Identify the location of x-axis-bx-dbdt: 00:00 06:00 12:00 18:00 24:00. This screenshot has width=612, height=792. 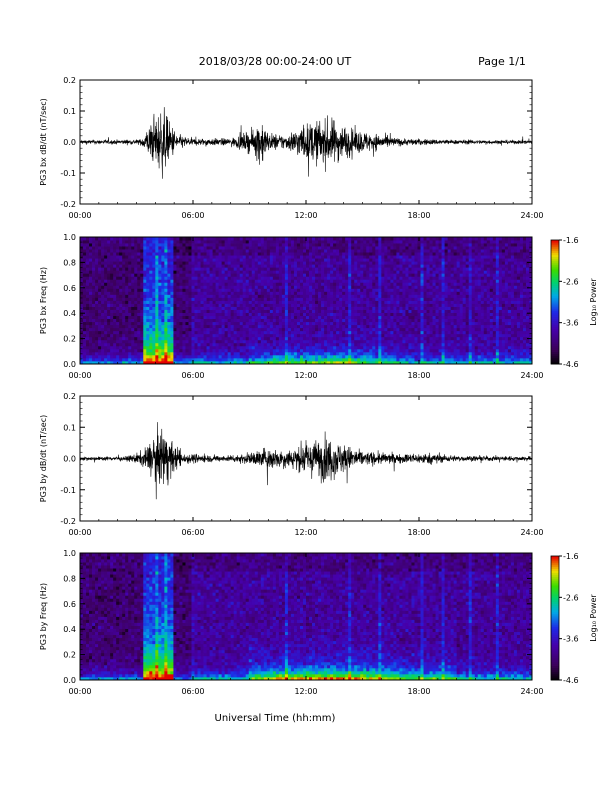
(306, 150).